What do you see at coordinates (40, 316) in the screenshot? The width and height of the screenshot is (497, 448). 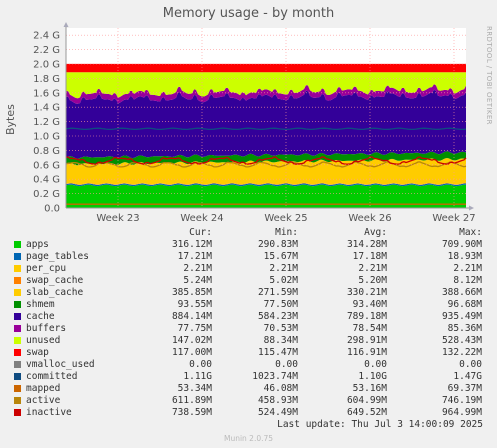 I see `legend-name: cache` at bounding box center [40, 316].